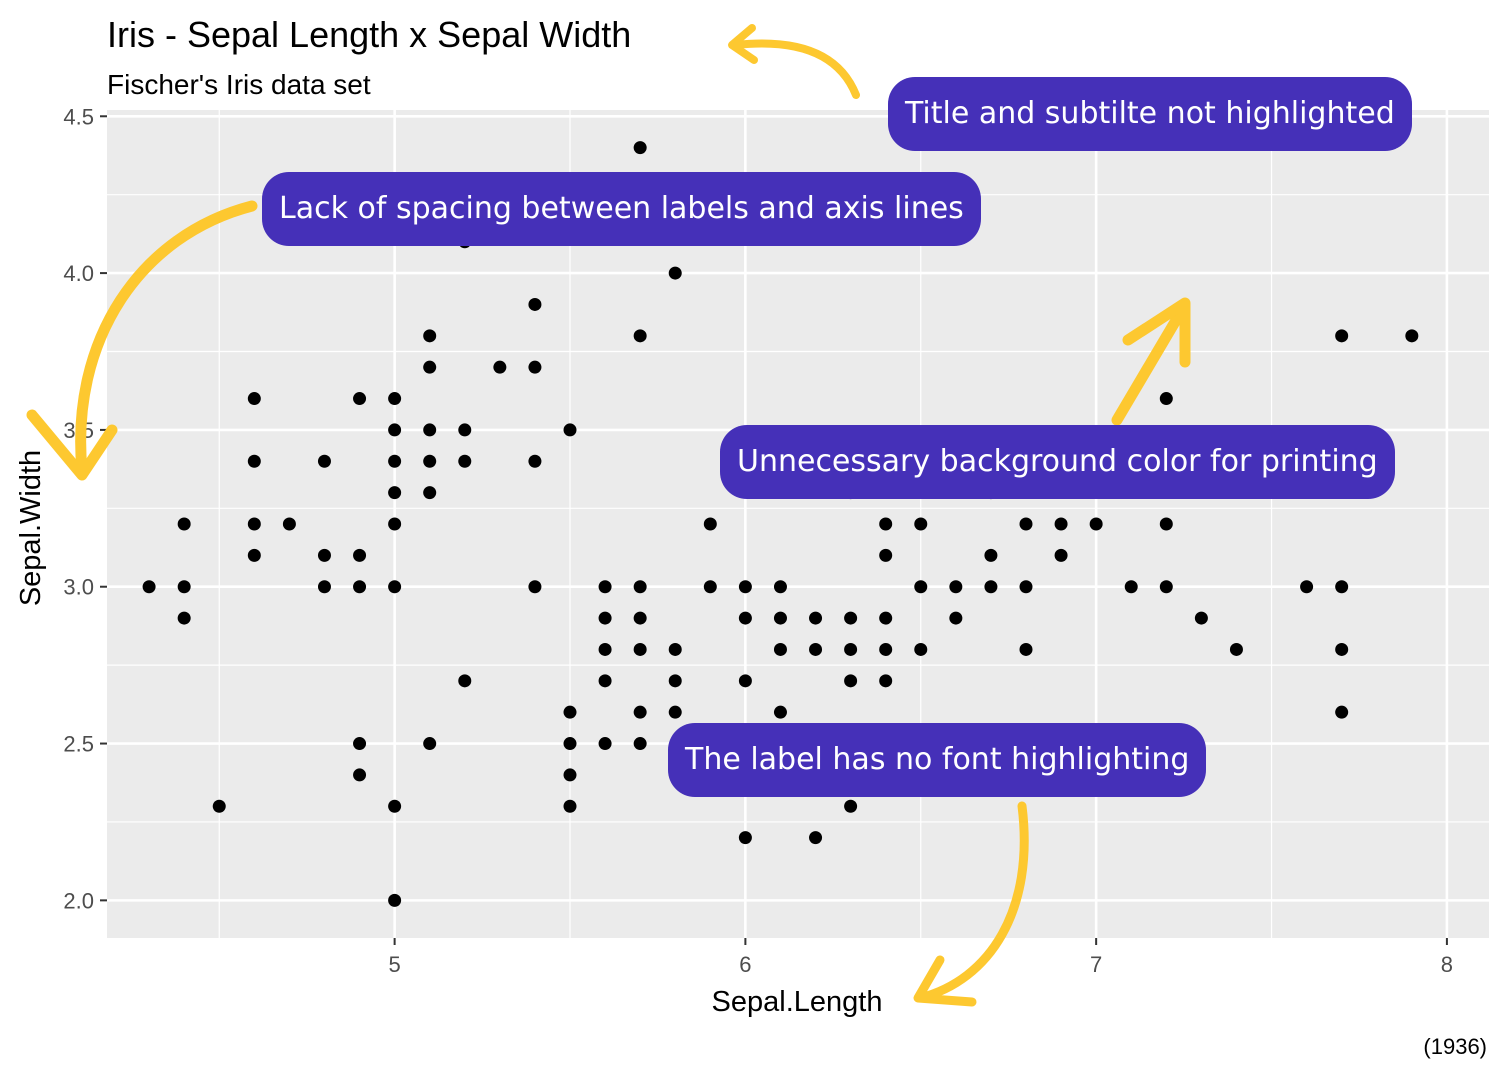 The width and height of the screenshot is (1504, 1076). I want to click on y-axis-ticks: 2.02.53.03.54.04.5, so click(85, 508).